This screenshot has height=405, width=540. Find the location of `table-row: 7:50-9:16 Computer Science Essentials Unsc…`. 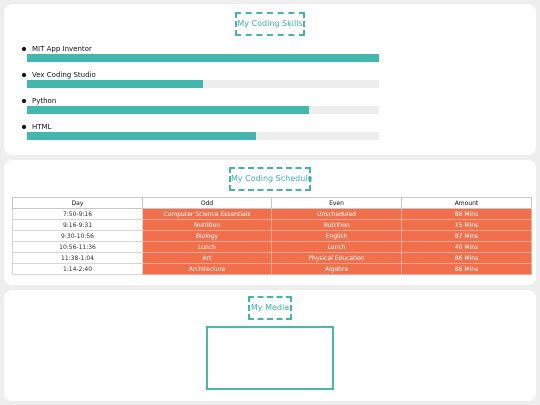

table-row: 7:50-9:16 Computer Science Essentials Unsc… is located at coordinates (272, 214).